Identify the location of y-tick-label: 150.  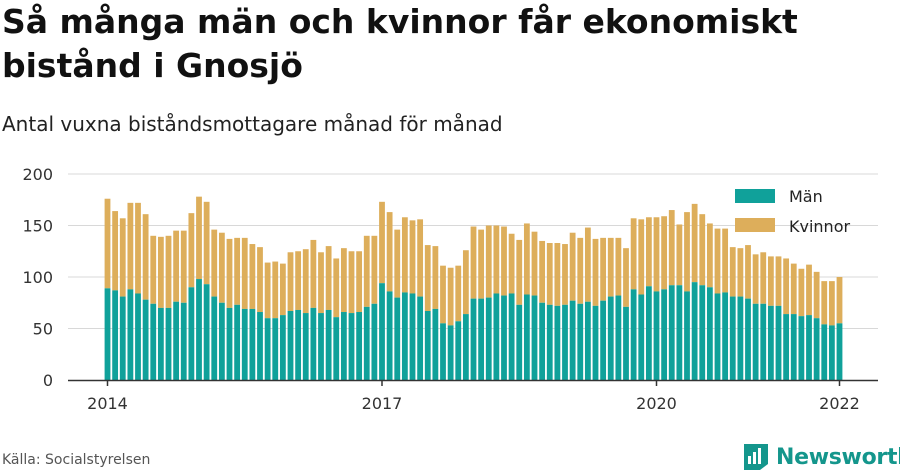
(37, 226).